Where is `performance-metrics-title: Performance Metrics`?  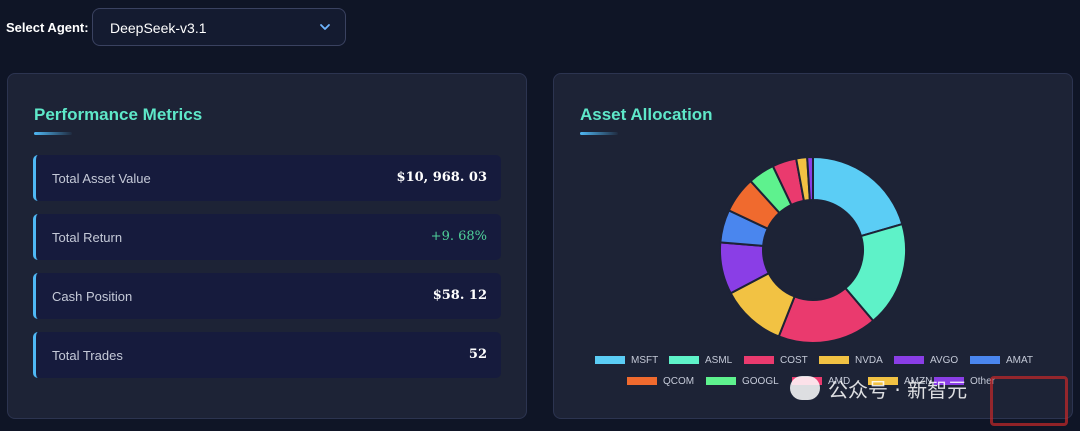
performance-metrics-title: Performance Metrics is located at coordinates (118, 114).